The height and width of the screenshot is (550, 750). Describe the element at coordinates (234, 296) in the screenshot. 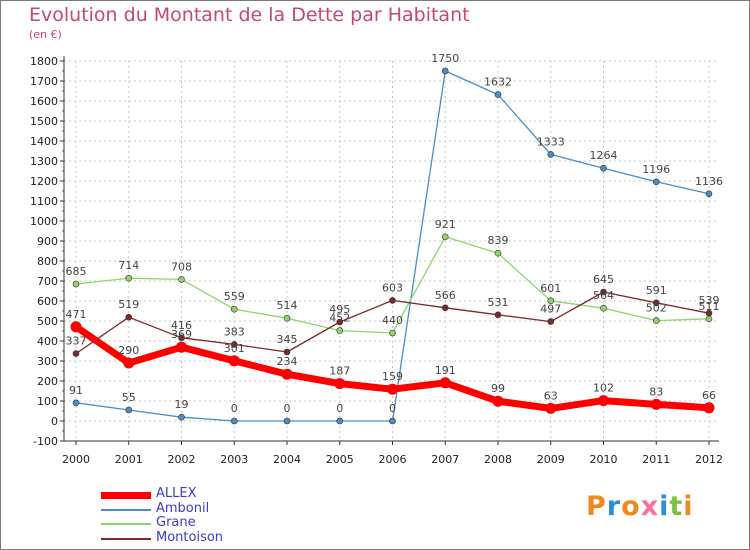

I see `data-label: 559` at that location.